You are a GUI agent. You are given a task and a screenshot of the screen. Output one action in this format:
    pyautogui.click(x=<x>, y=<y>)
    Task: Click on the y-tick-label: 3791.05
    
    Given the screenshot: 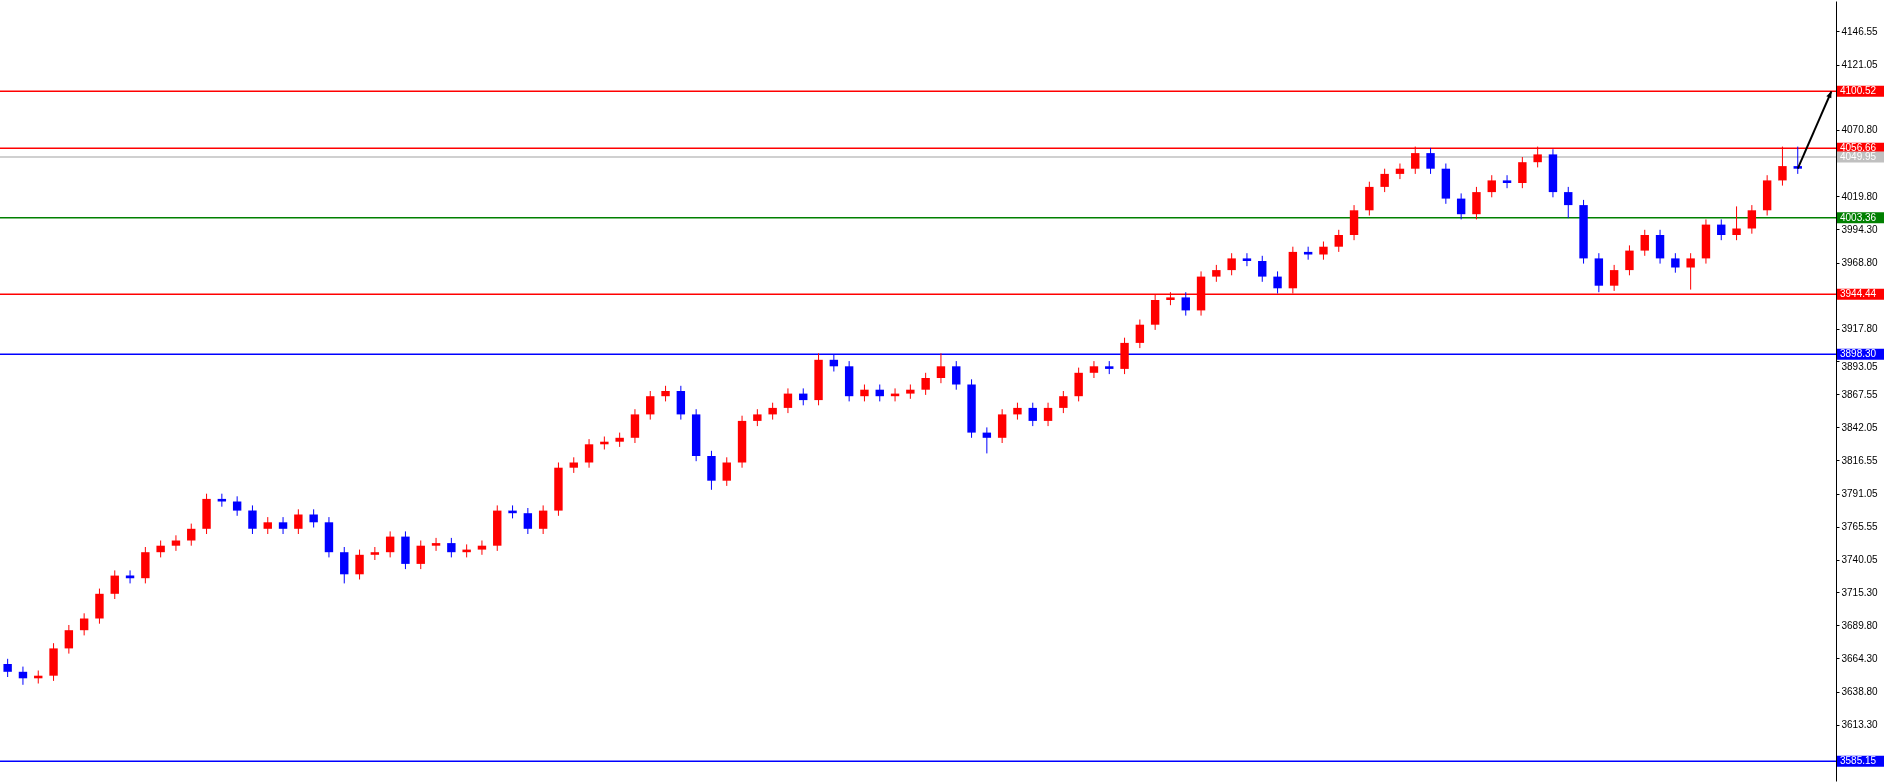 What is the action you would take?
    pyautogui.click(x=1860, y=494)
    